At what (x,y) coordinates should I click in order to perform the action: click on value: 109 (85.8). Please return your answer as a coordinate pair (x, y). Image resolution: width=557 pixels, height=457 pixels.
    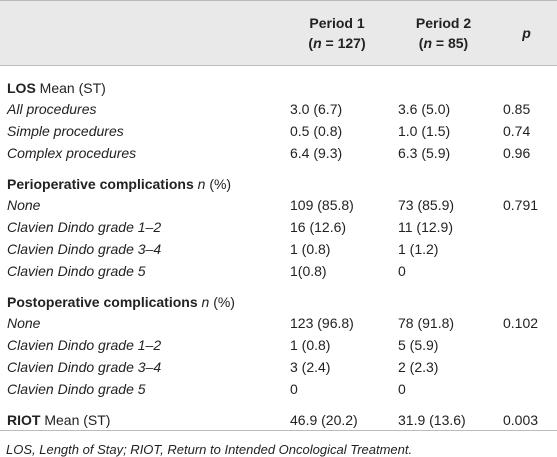
    Looking at the image, I should click on (322, 205).